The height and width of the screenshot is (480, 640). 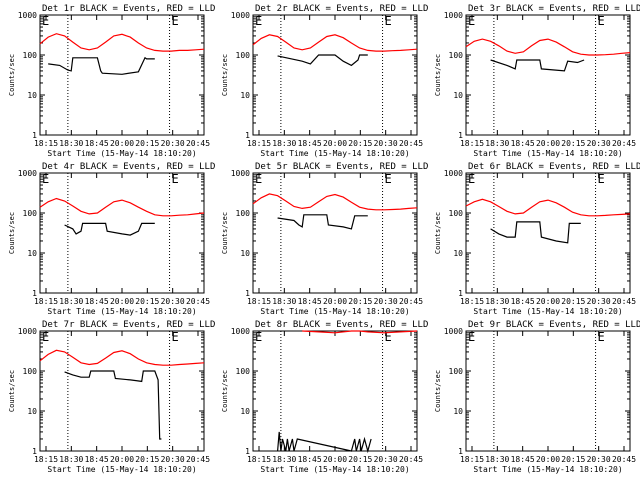 I want to click on panel-title: Det 9r BLACK = Events, RED = LLD, so click(x=554, y=325).